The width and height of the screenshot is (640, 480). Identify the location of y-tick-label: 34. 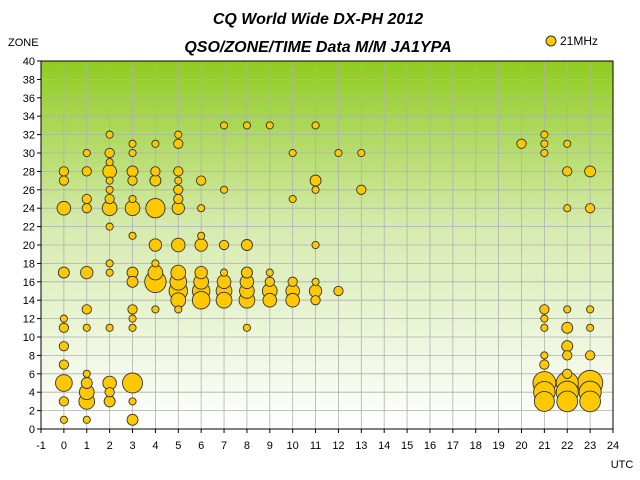
(29, 117).